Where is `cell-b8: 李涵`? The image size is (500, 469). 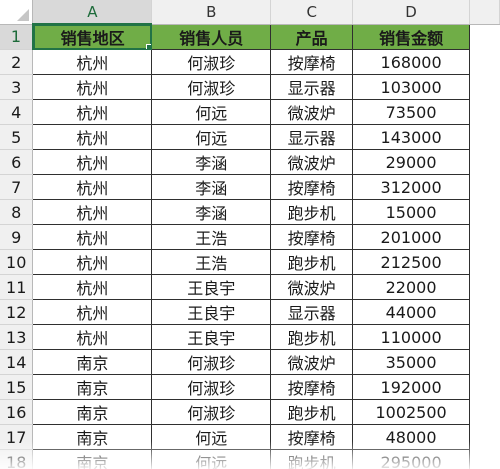
cell-b8: 李涵 is located at coordinates (211, 212).